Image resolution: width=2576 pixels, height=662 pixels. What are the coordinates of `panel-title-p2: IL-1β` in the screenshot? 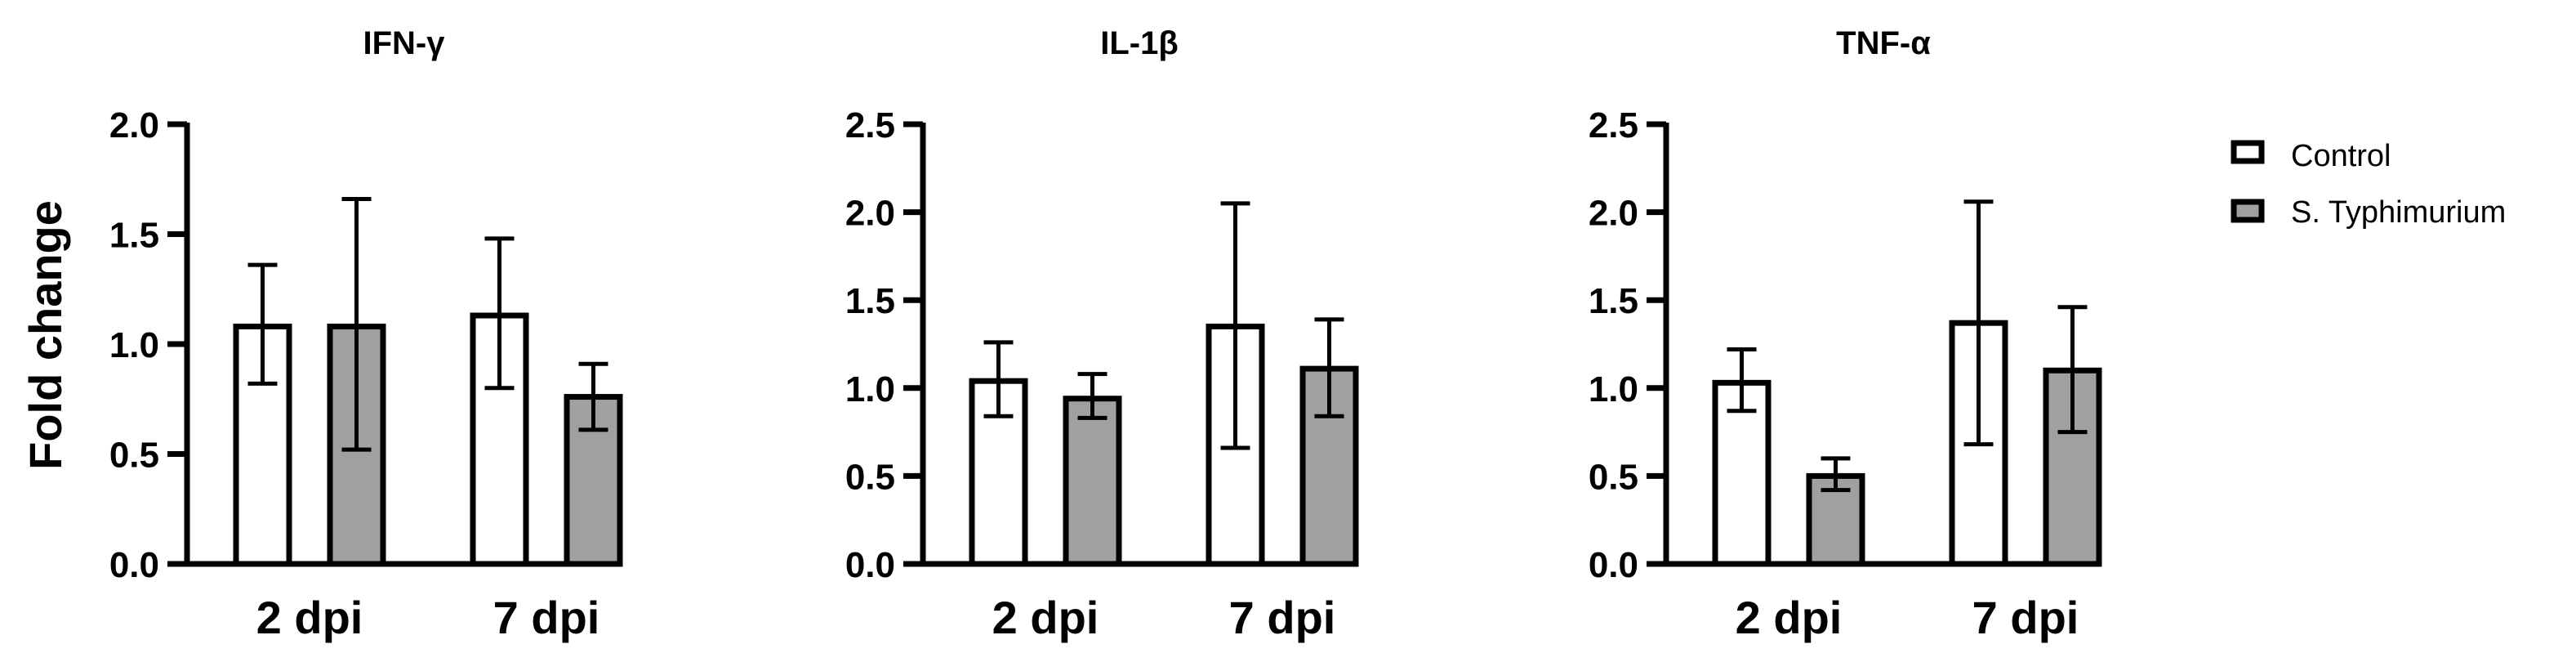 It's located at (1139, 43).